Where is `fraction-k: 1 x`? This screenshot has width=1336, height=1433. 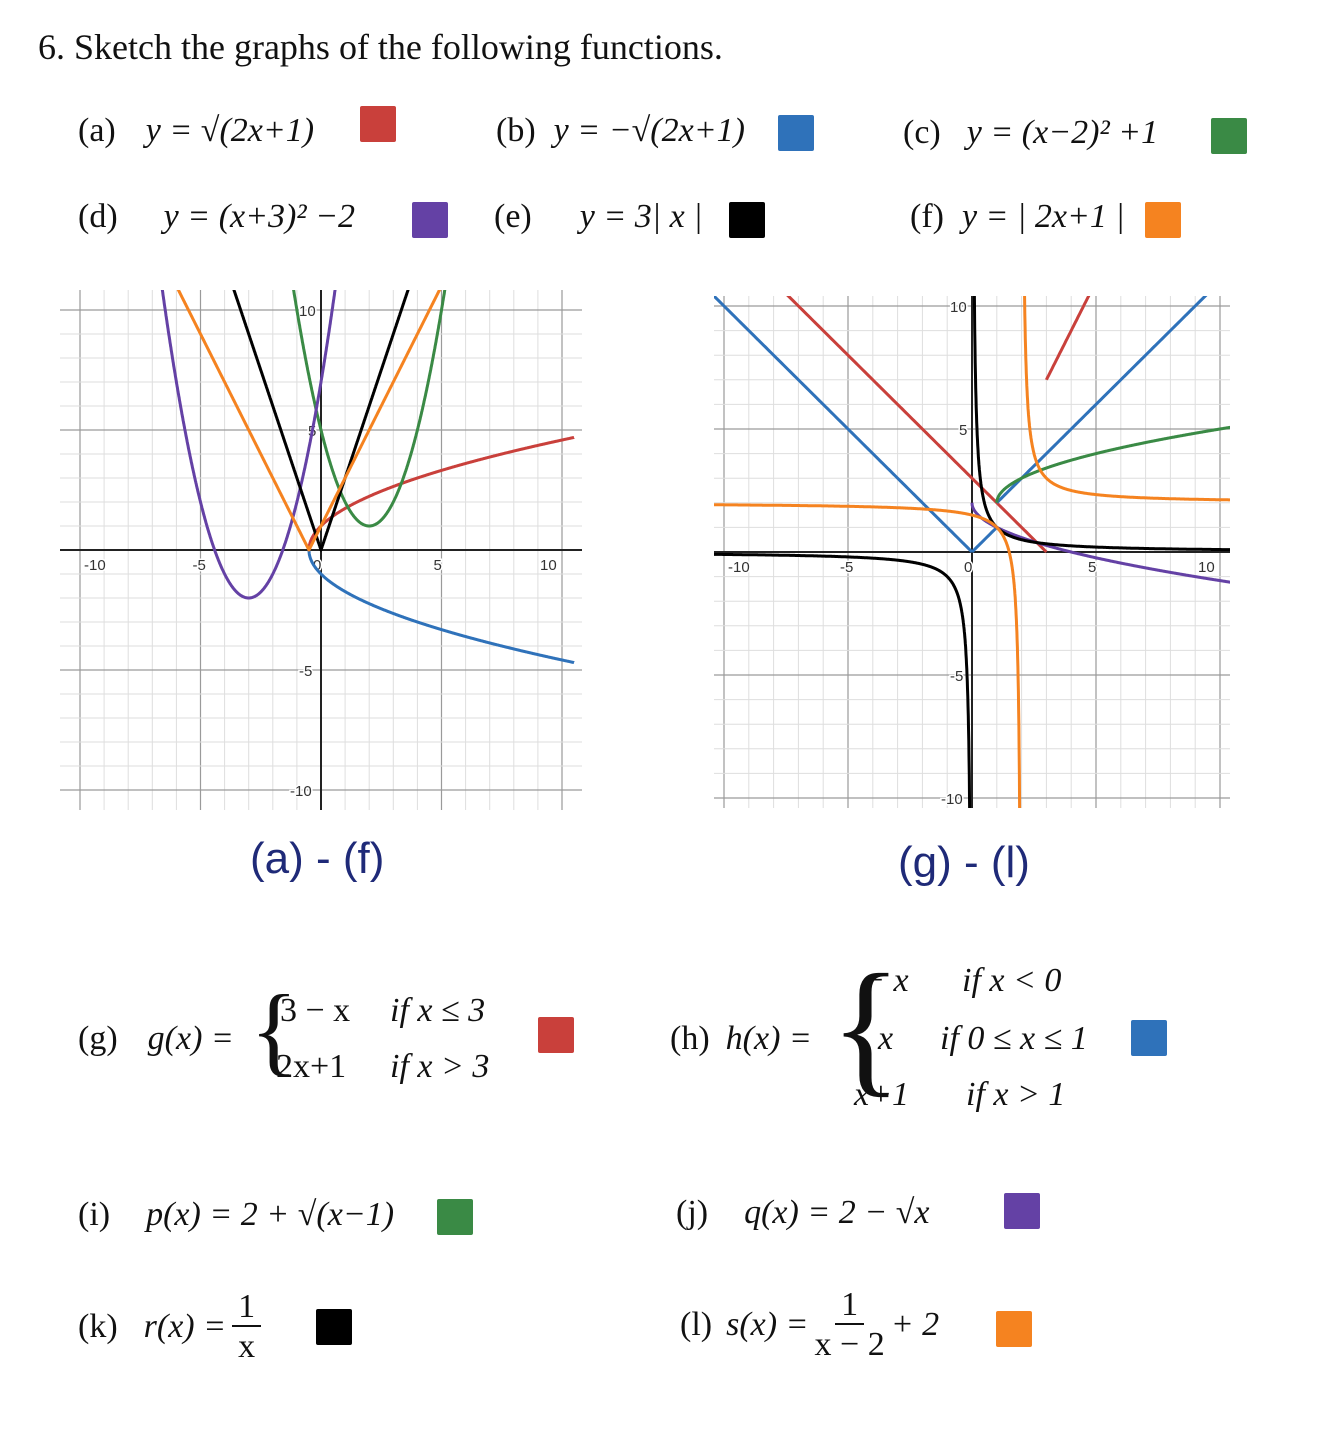 fraction-k: 1 x is located at coordinates (247, 1327).